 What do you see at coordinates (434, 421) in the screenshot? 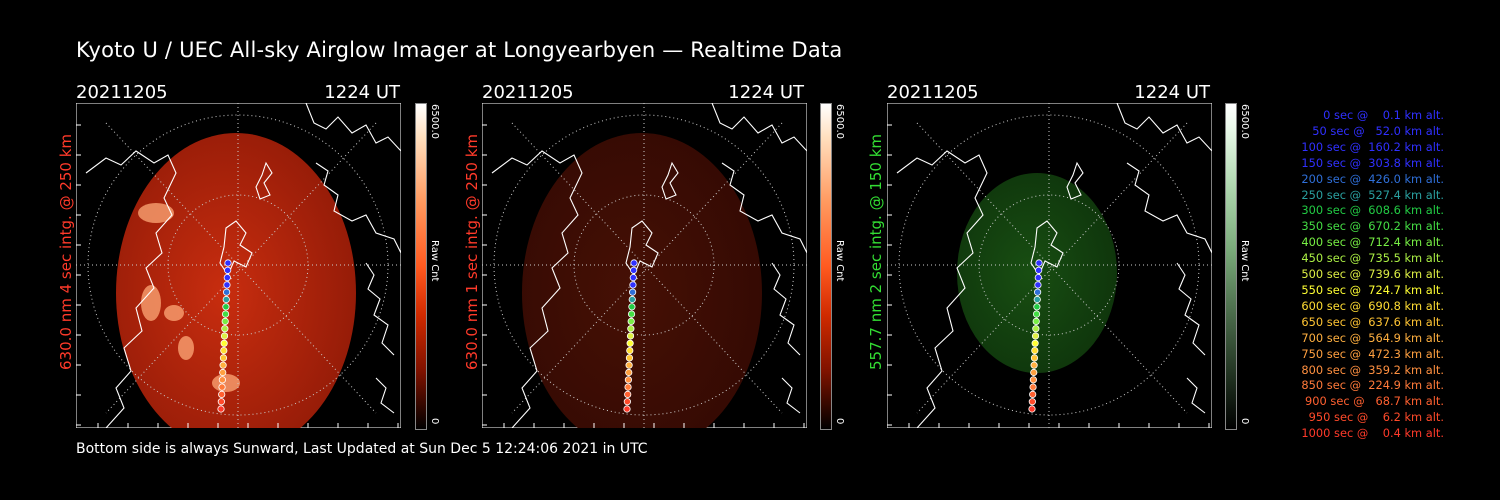
I see `panel-1-colorbar-min: 0` at bounding box center [434, 421].